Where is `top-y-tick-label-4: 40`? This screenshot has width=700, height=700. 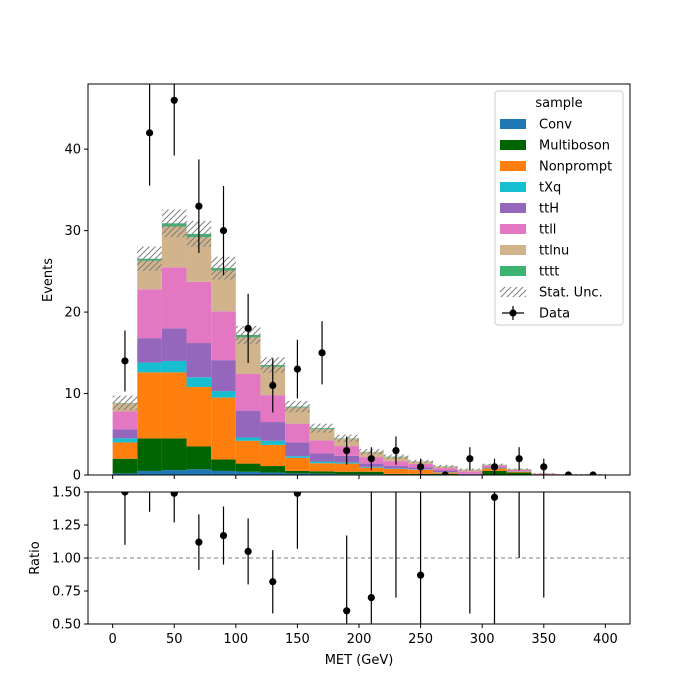
top-y-tick-label-4: 40 is located at coordinates (72, 150).